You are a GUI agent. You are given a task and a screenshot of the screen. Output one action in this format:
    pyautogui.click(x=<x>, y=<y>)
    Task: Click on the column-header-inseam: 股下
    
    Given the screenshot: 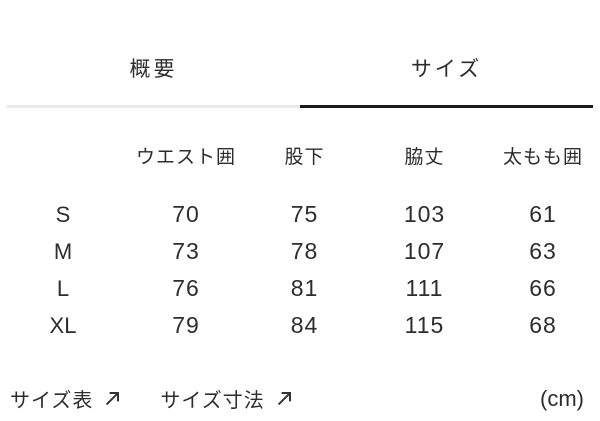 What is the action you would take?
    pyautogui.click(x=304, y=157)
    